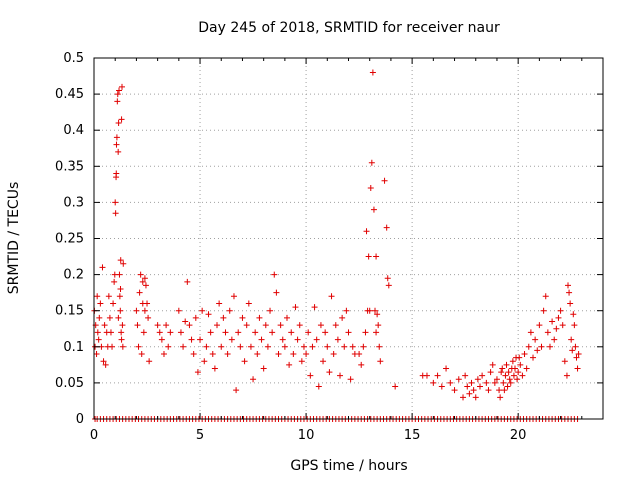 The height and width of the screenshot is (480, 640). Describe the element at coordinates (69, 311) in the screenshot. I see `y-tick-label: 0.15` at that location.